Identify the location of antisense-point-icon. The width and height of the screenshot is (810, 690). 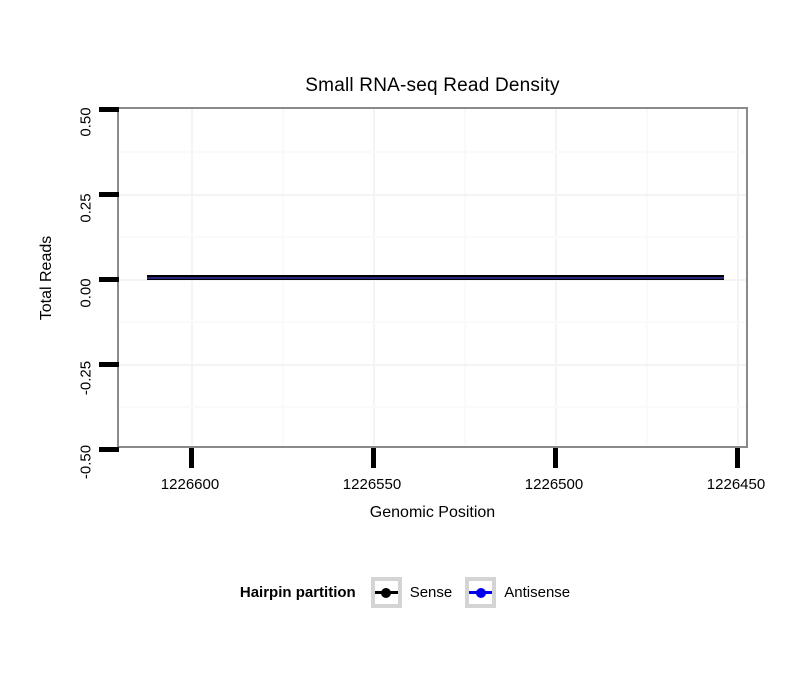
(480, 592).